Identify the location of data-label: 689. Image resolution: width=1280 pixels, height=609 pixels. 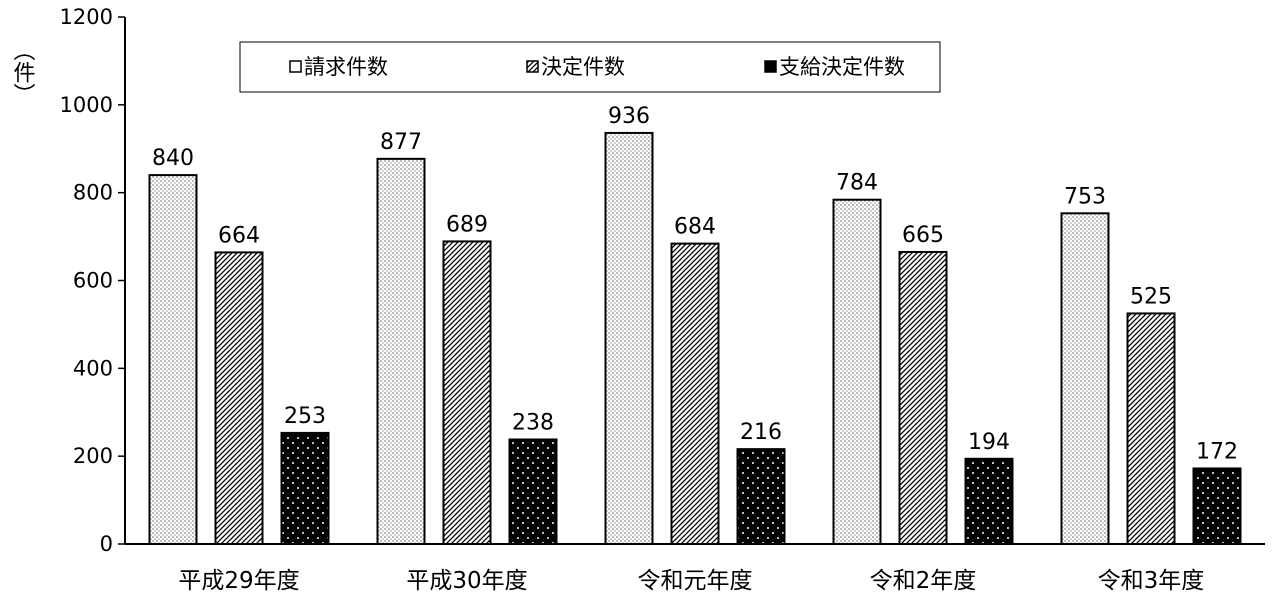
(467, 224).